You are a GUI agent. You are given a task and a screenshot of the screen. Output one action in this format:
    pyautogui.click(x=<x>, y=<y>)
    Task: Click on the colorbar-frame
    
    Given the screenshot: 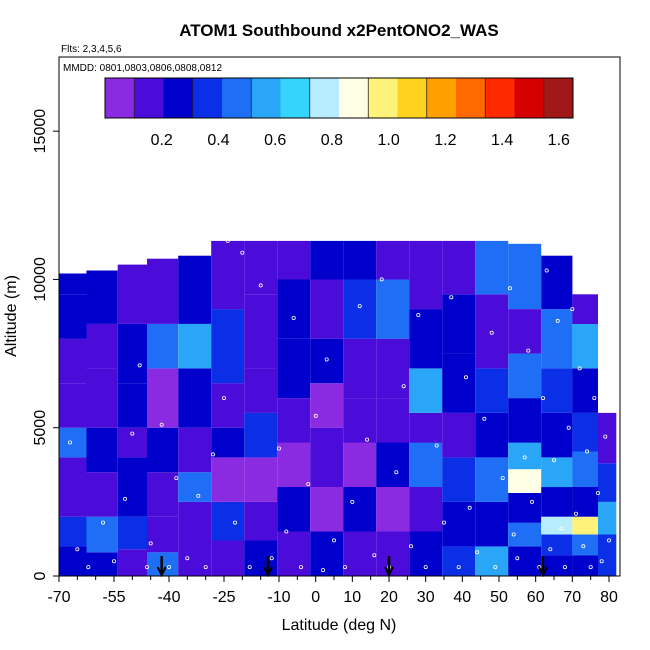 What is the action you would take?
    pyautogui.click(x=339, y=98)
    